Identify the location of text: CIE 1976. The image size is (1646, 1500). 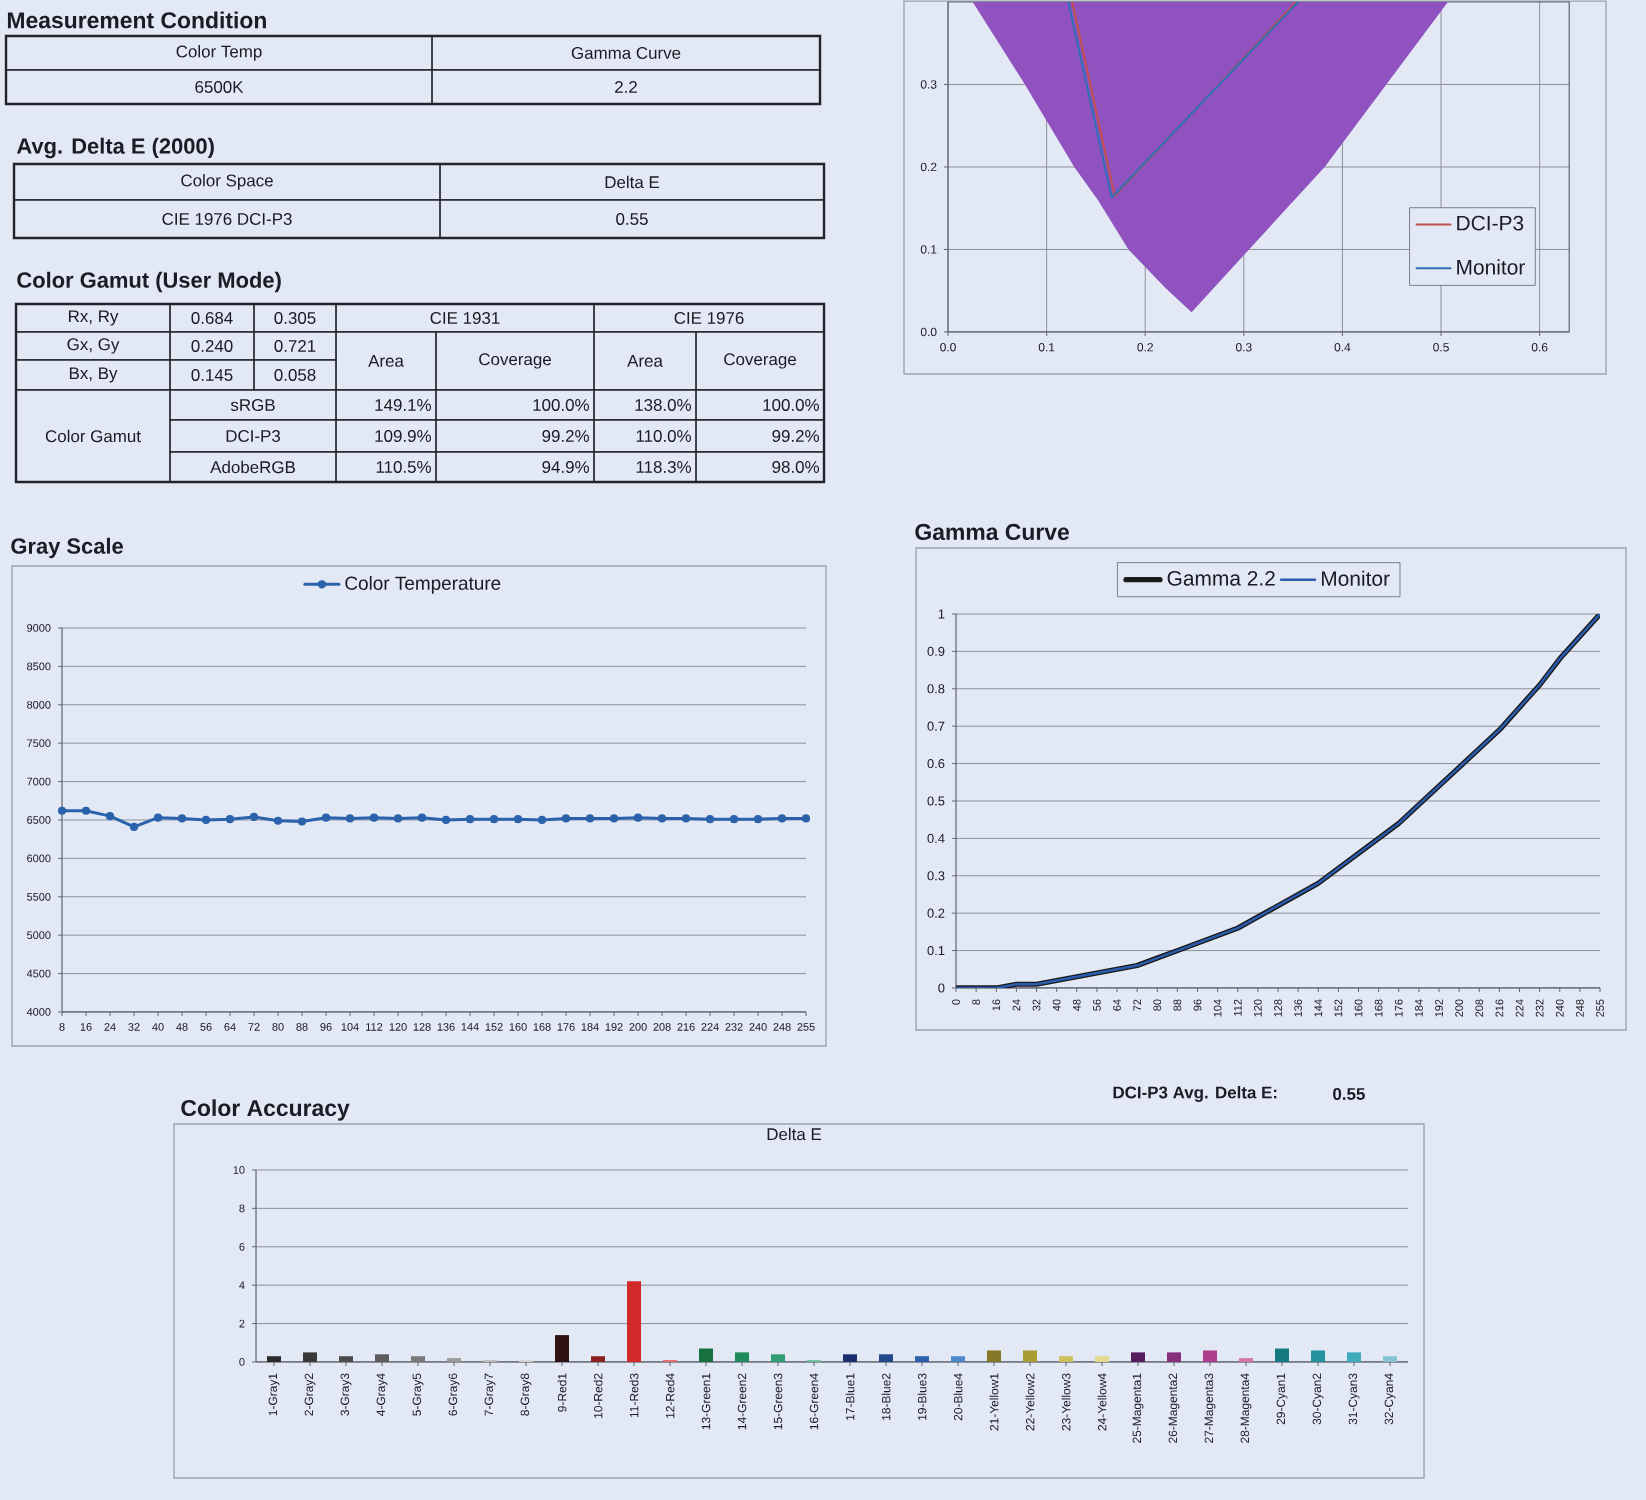
(709, 317).